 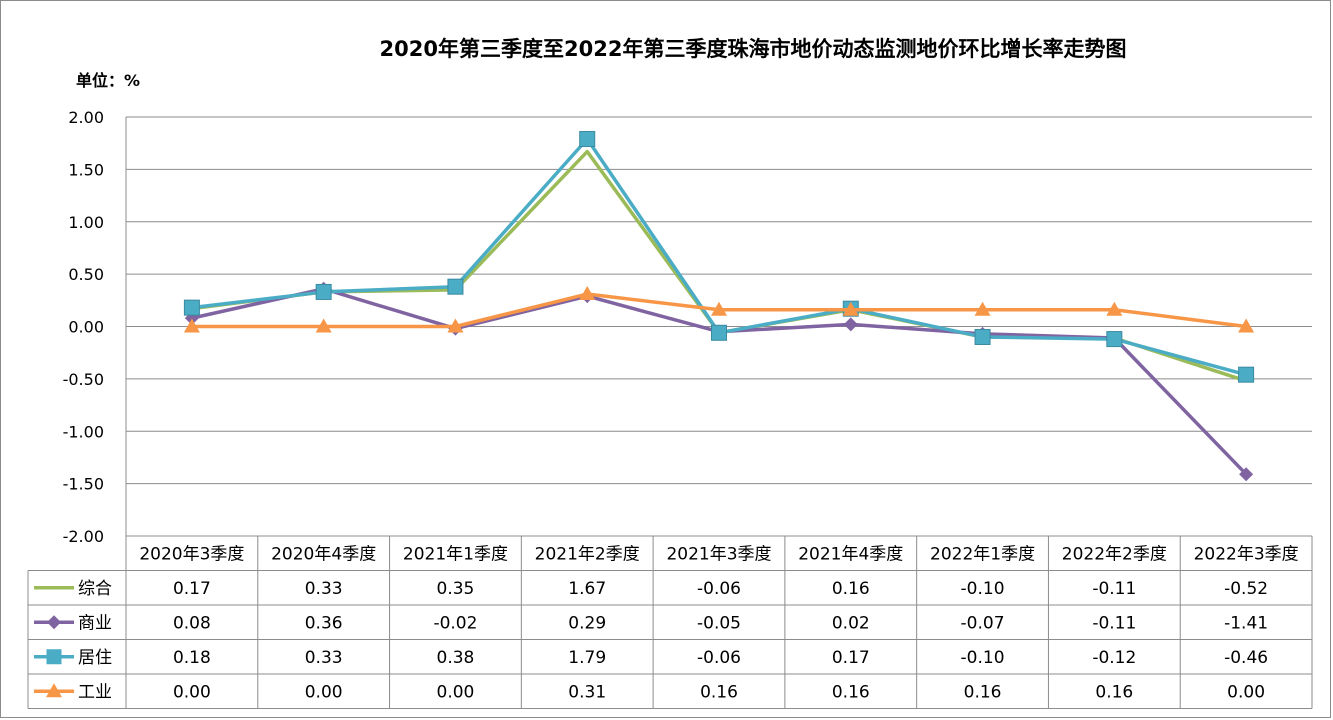 What do you see at coordinates (455, 554) in the screenshot?
I see `category-label: 2021年1季度` at bounding box center [455, 554].